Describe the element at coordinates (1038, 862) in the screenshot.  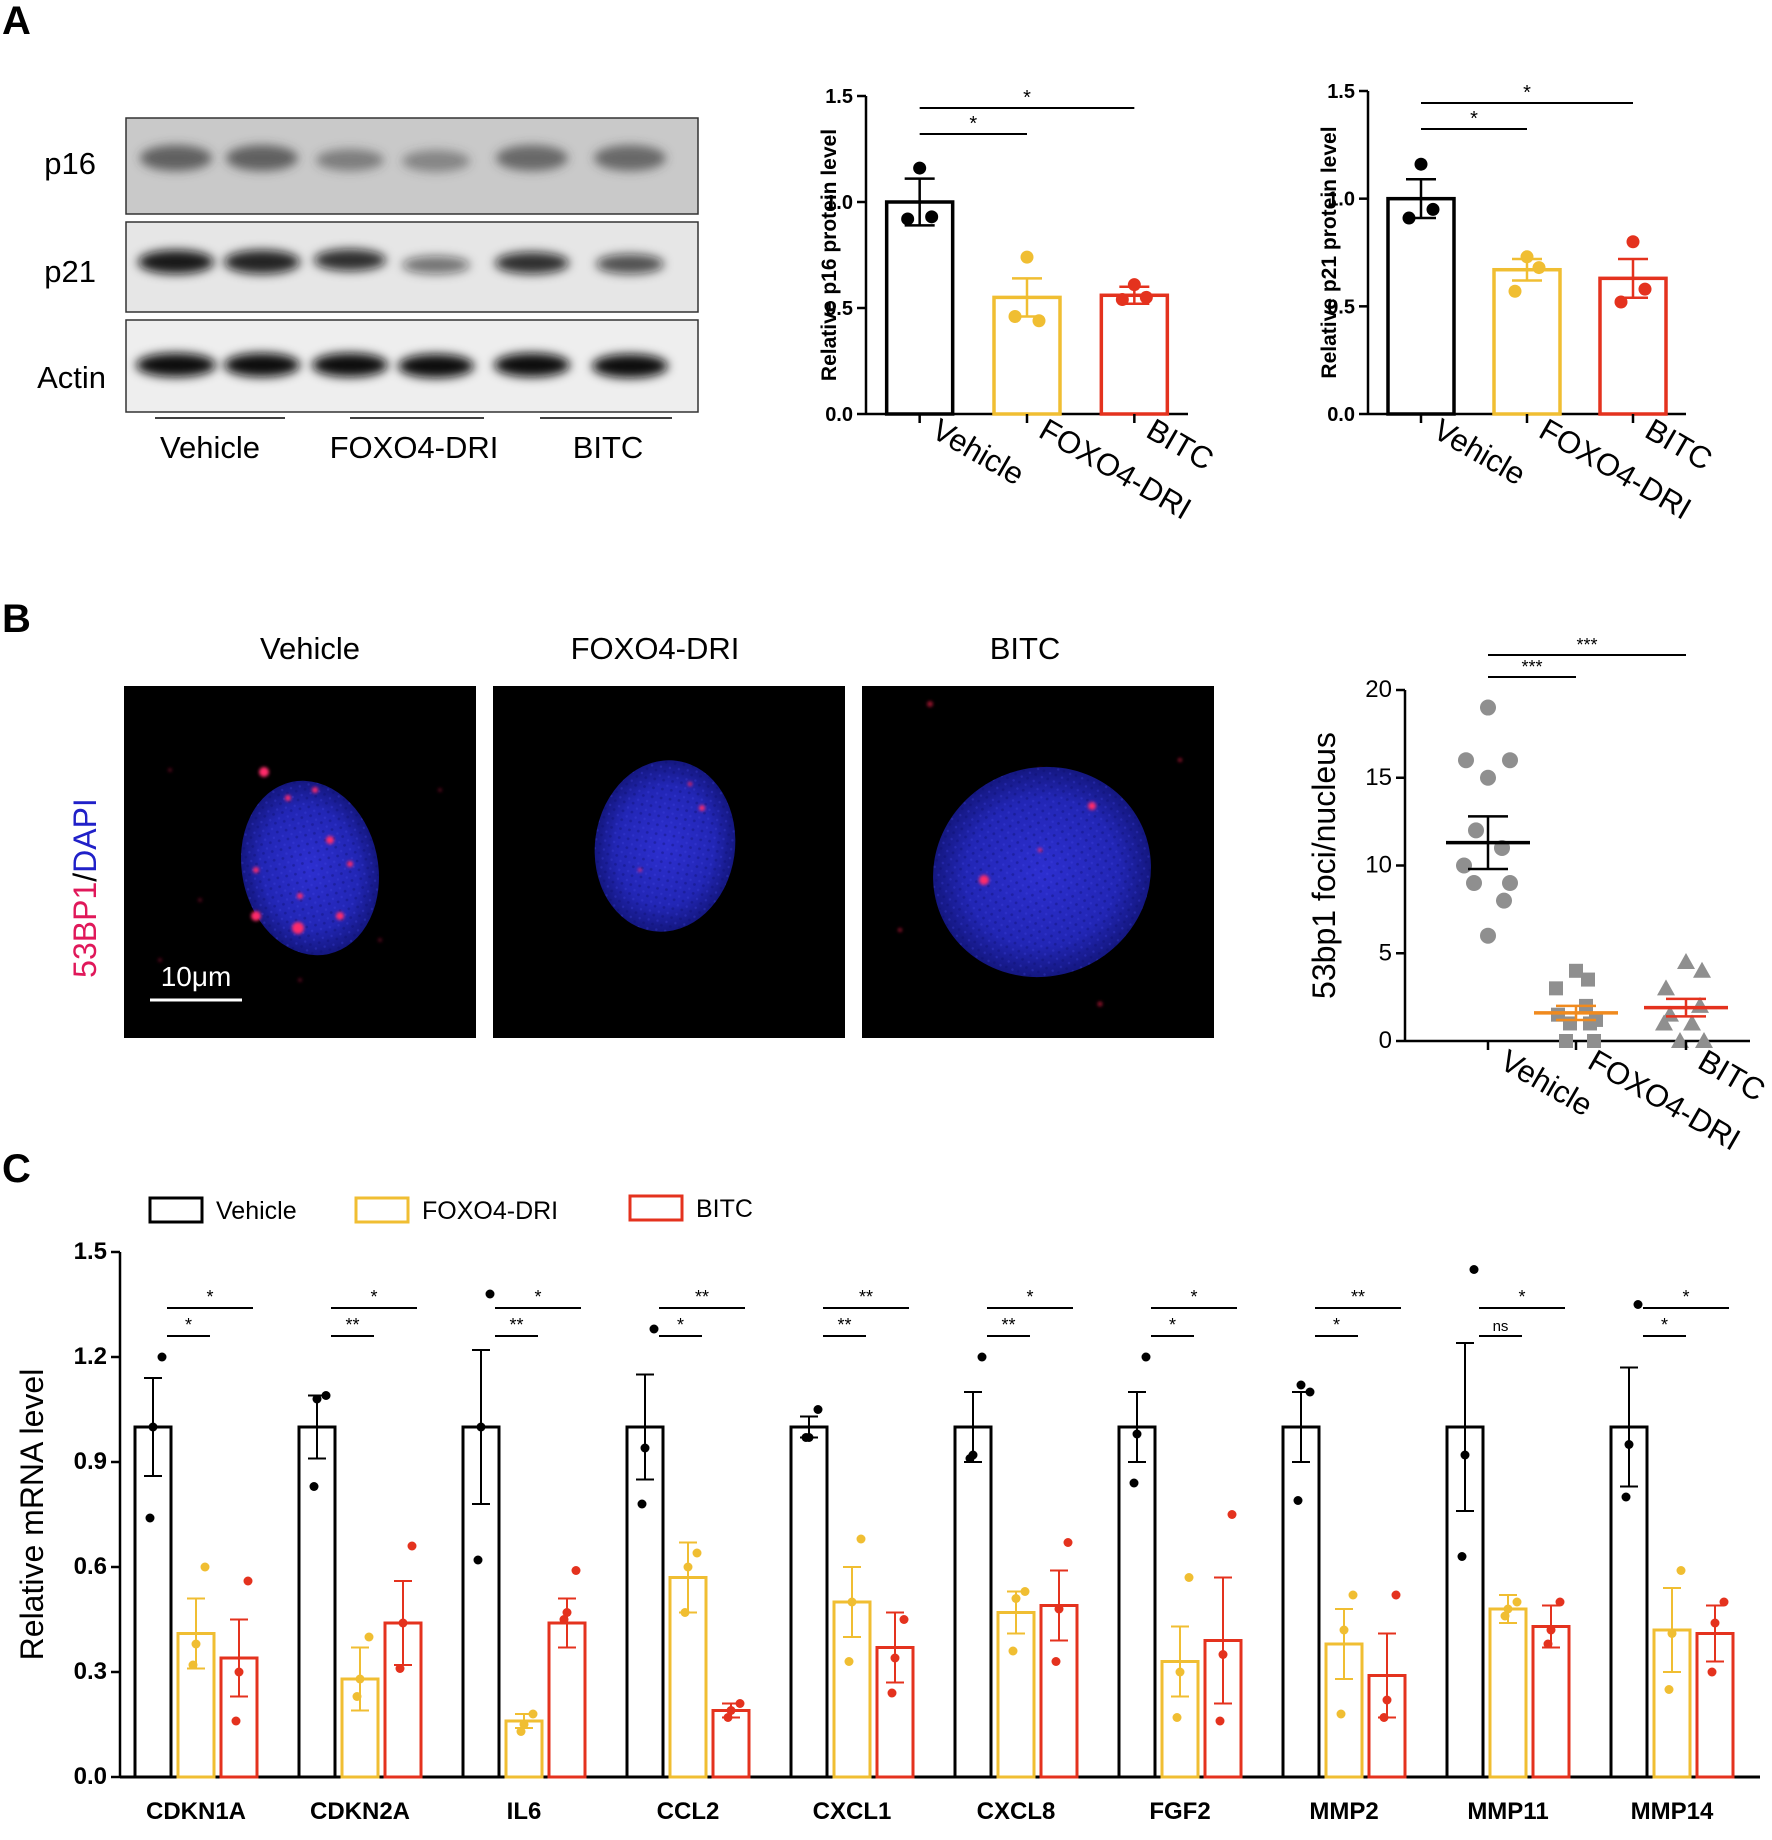
I see `if-image-bitc` at that location.